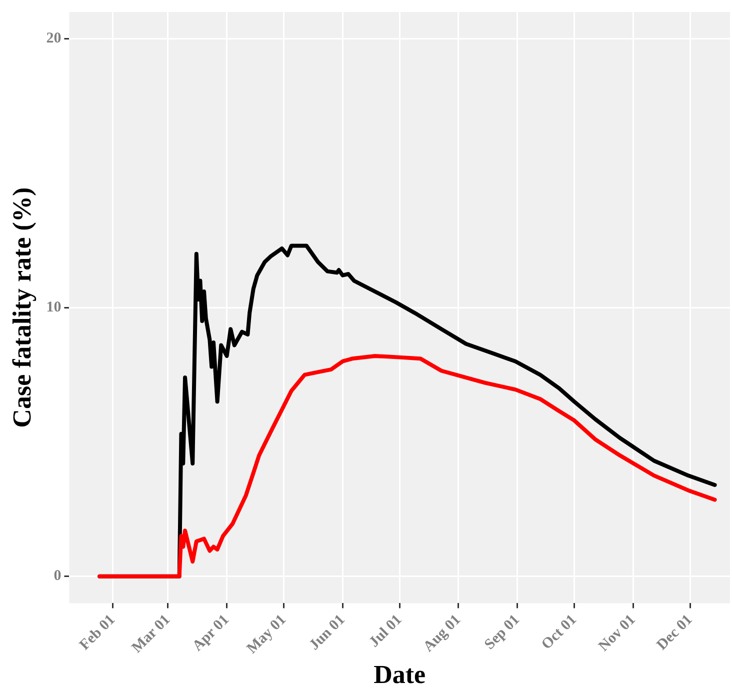  I want to click on x-tick-label: Dec 01, so click(675, 633).